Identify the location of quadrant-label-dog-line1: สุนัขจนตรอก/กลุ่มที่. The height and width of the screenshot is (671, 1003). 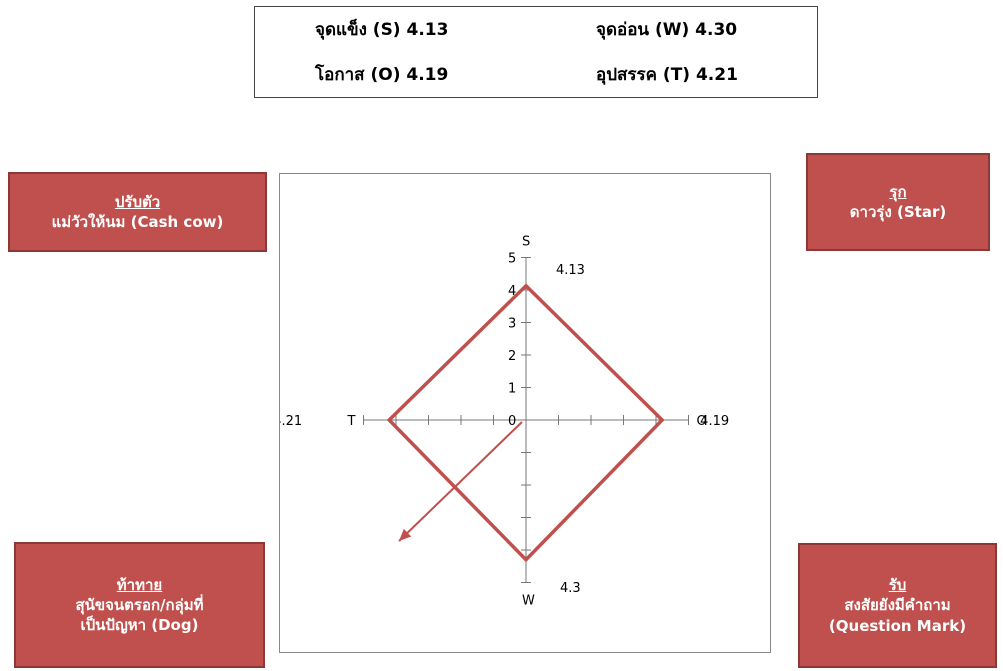
(139, 604).